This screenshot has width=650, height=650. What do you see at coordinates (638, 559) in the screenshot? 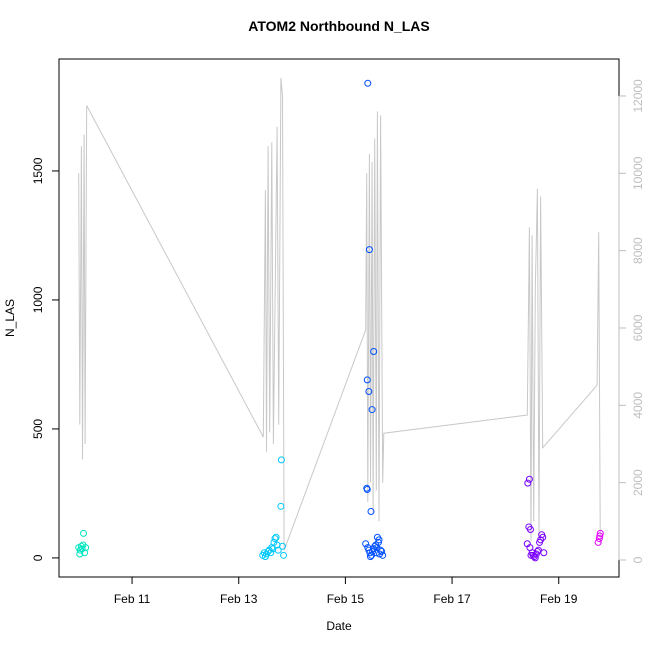
I see `y2-tick-label: 0` at bounding box center [638, 559].